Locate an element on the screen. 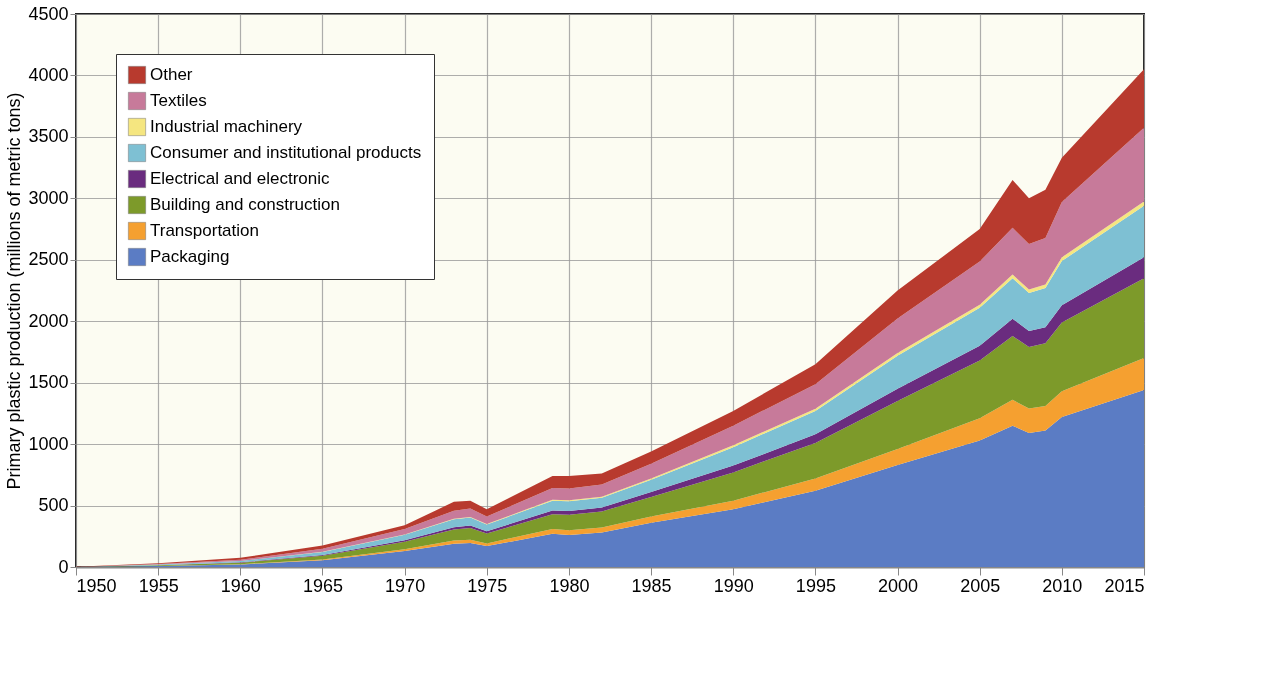 This screenshot has height=682, width=1285. y-tick-label: 0 is located at coordinates (63, 566).